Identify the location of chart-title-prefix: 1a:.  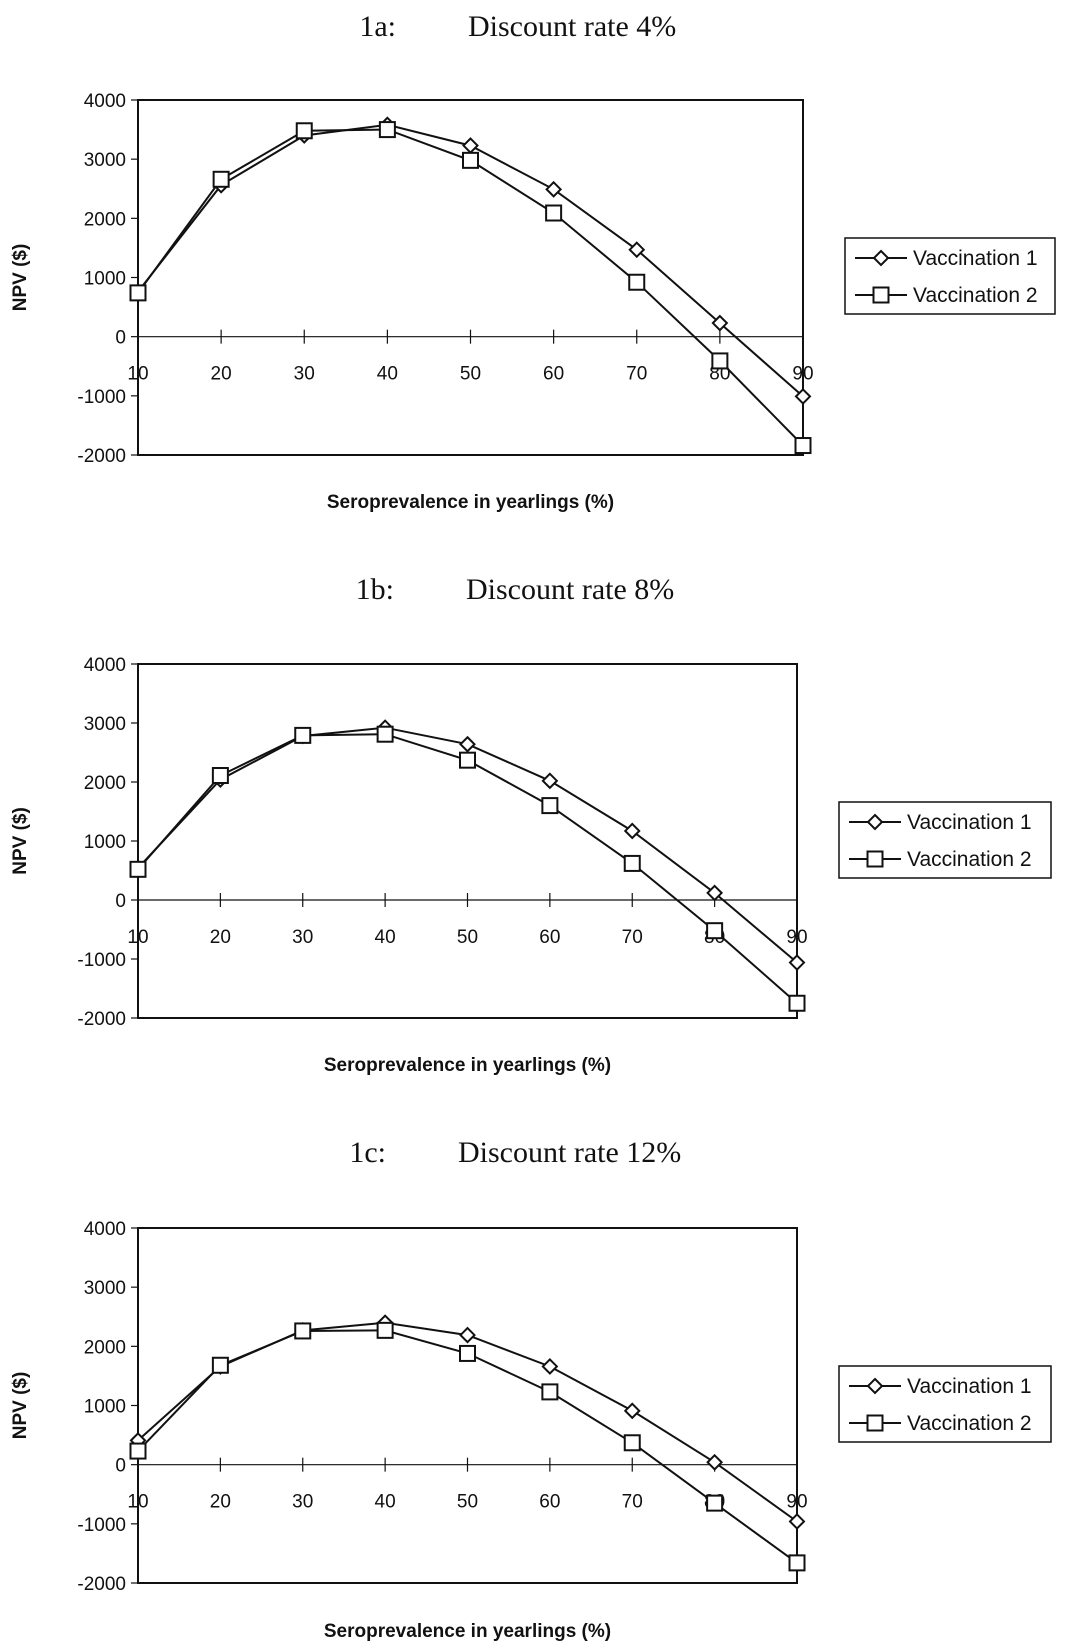
(377, 26).